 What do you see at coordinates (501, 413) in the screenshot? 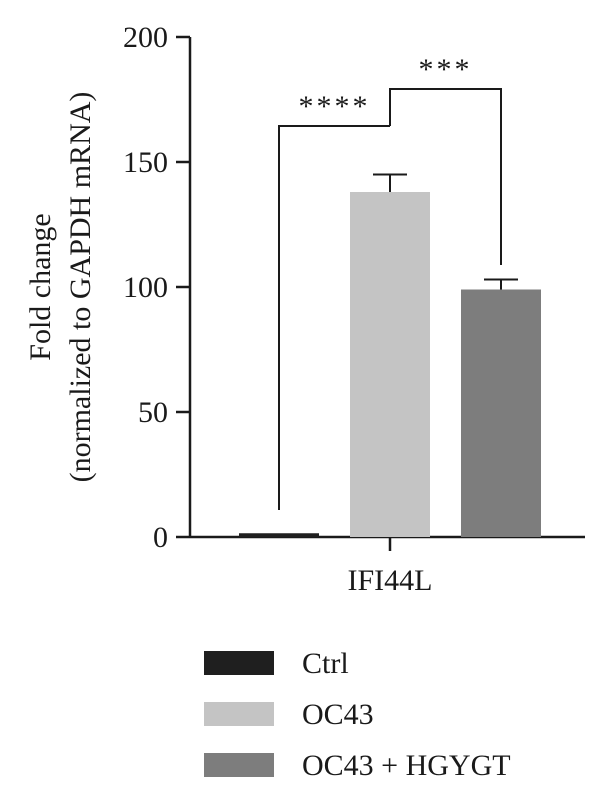
I see `bar-oc43-hgygt` at bounding box center [501, 413].